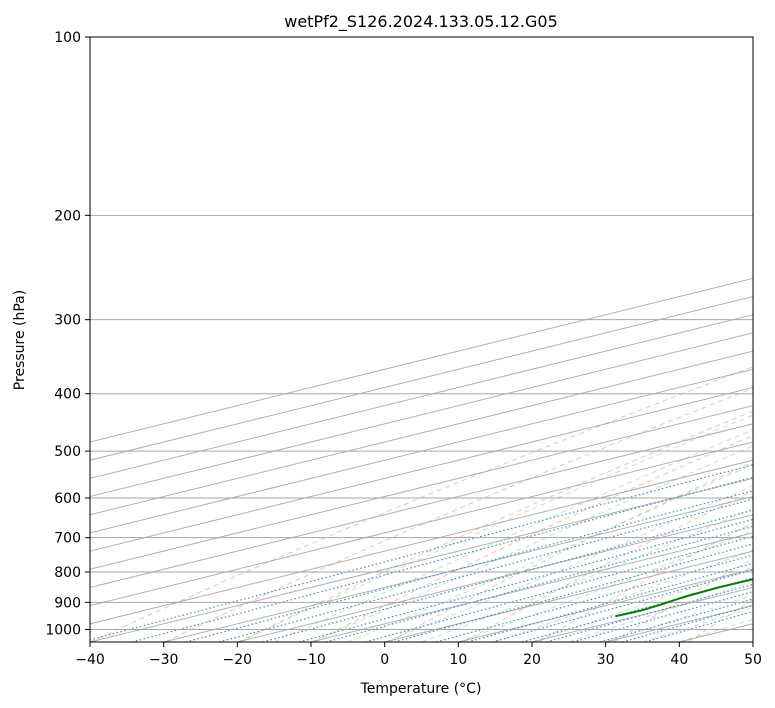  Describe the element at coordinates (67, 603) in the screenshot. I see `y-tick-label: 900` at that location.